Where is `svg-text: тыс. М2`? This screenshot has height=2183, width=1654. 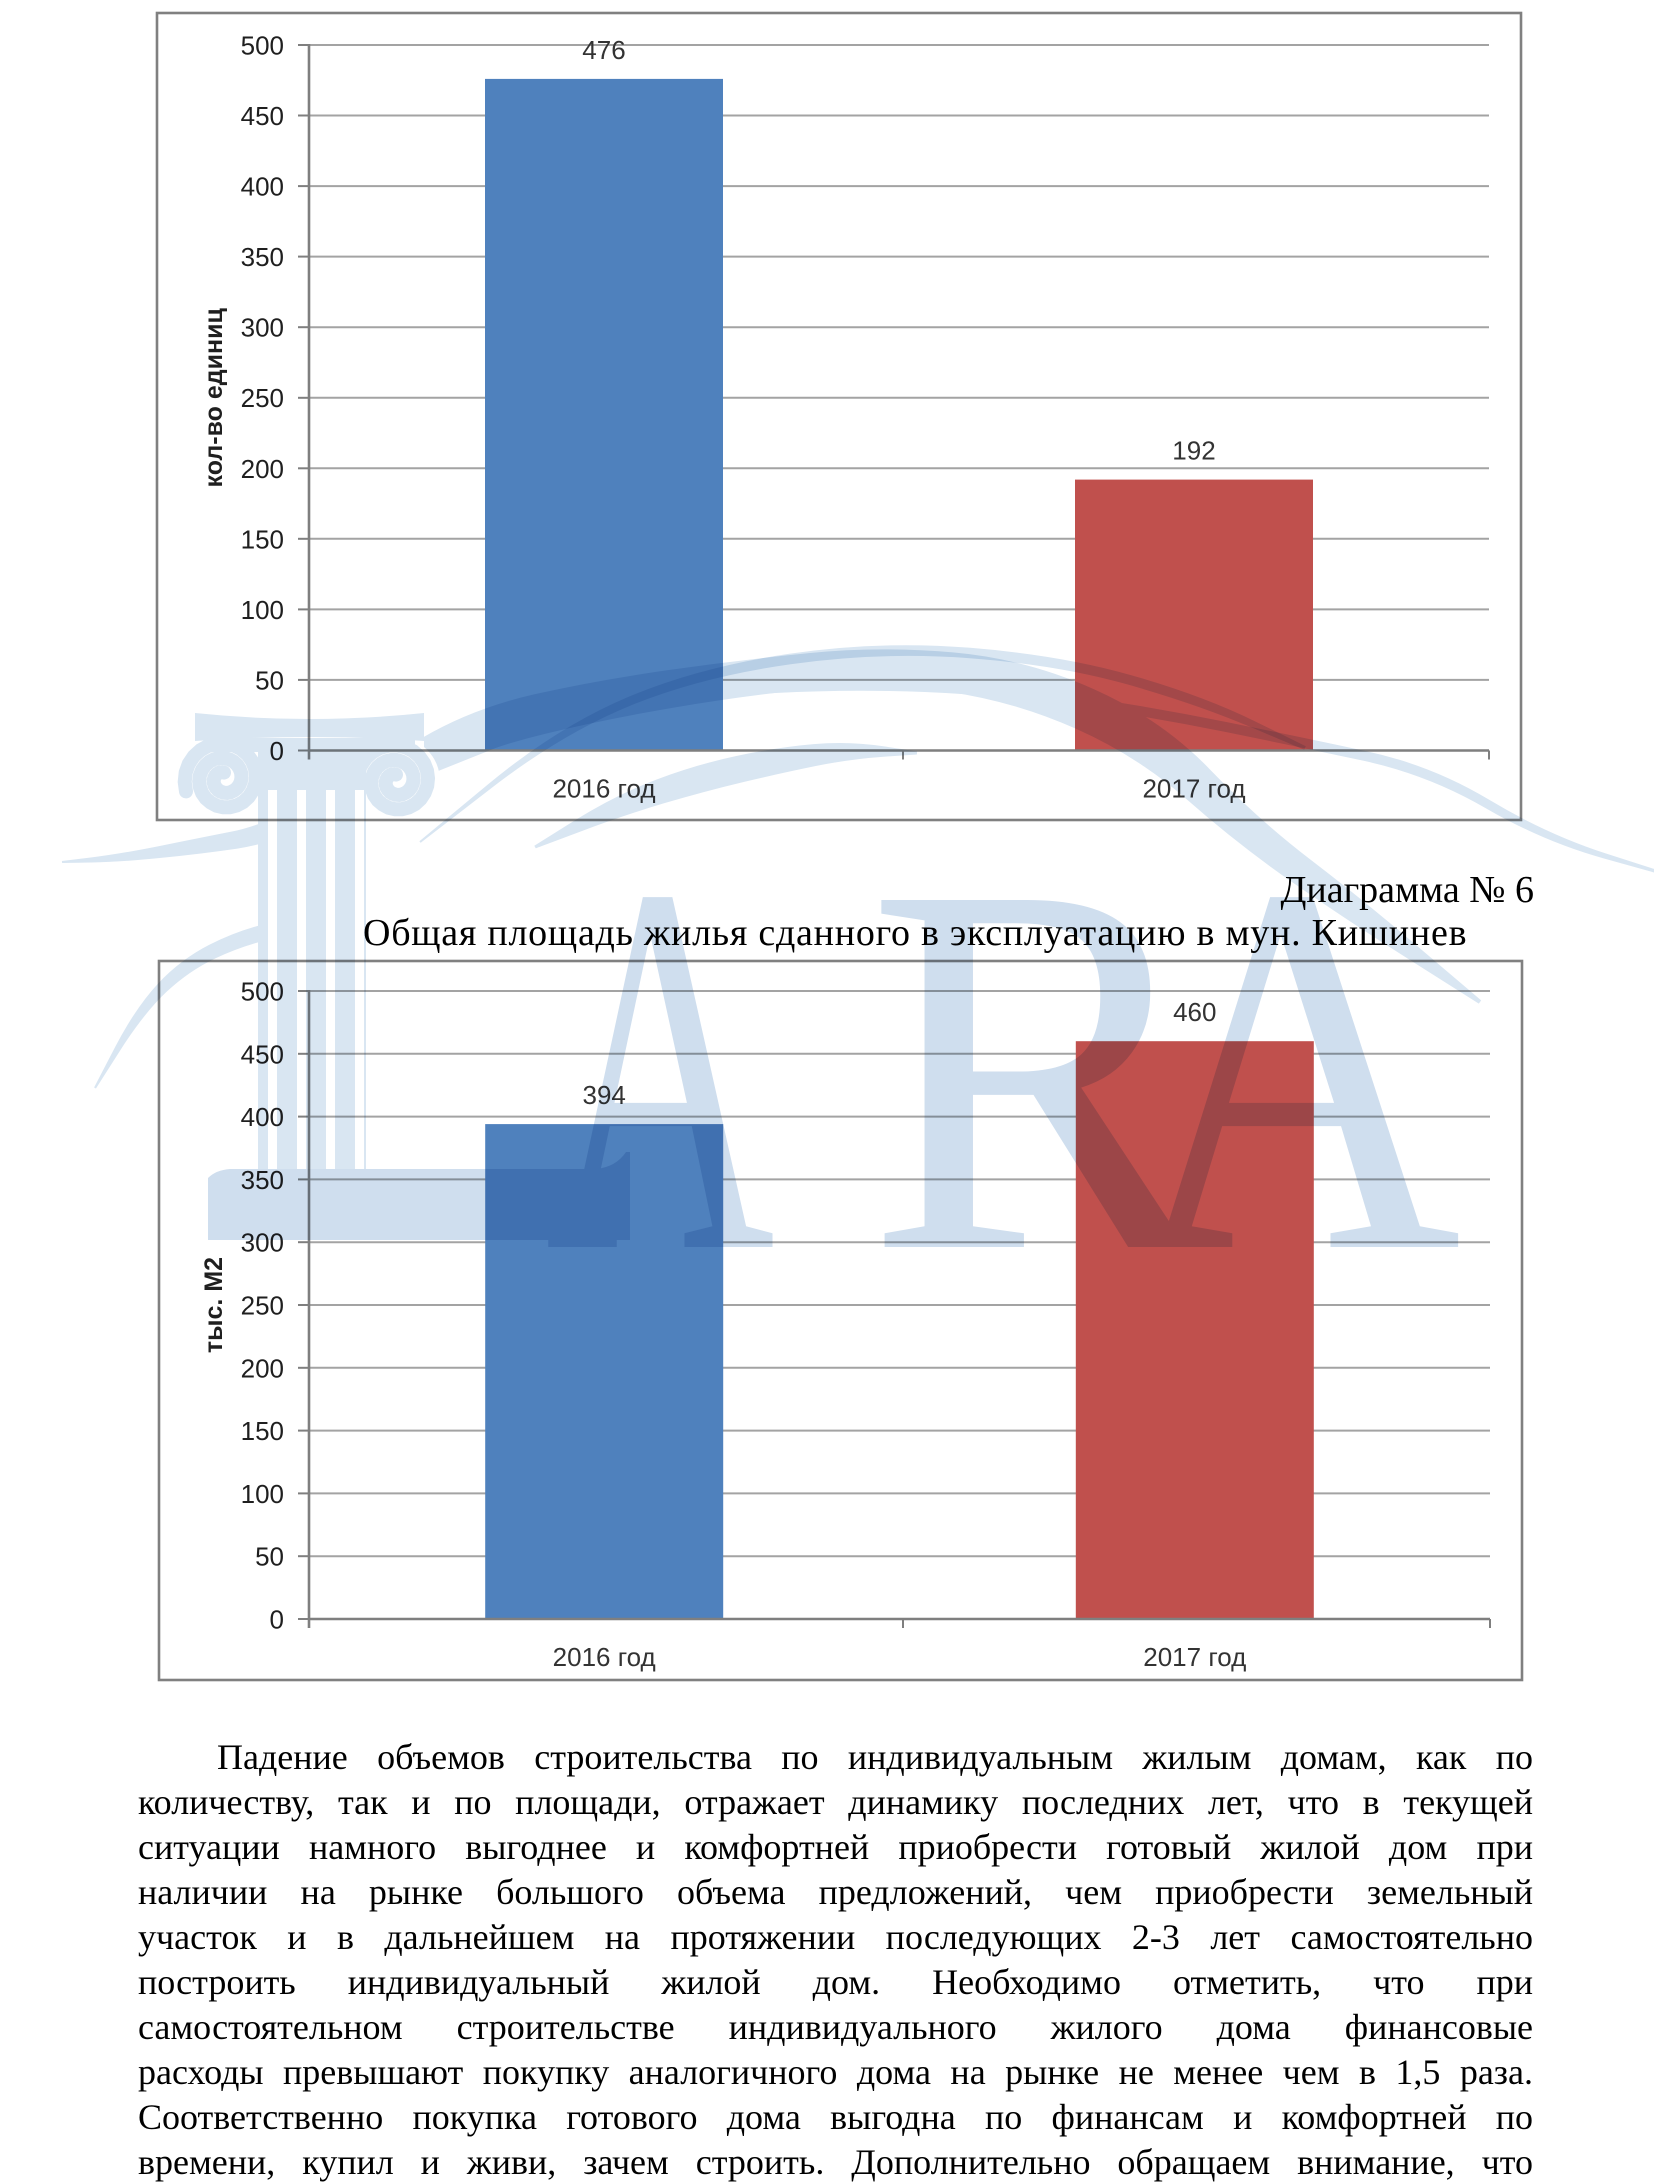 svg-text: тыс. М2 is located at coordinates (214, 1305).